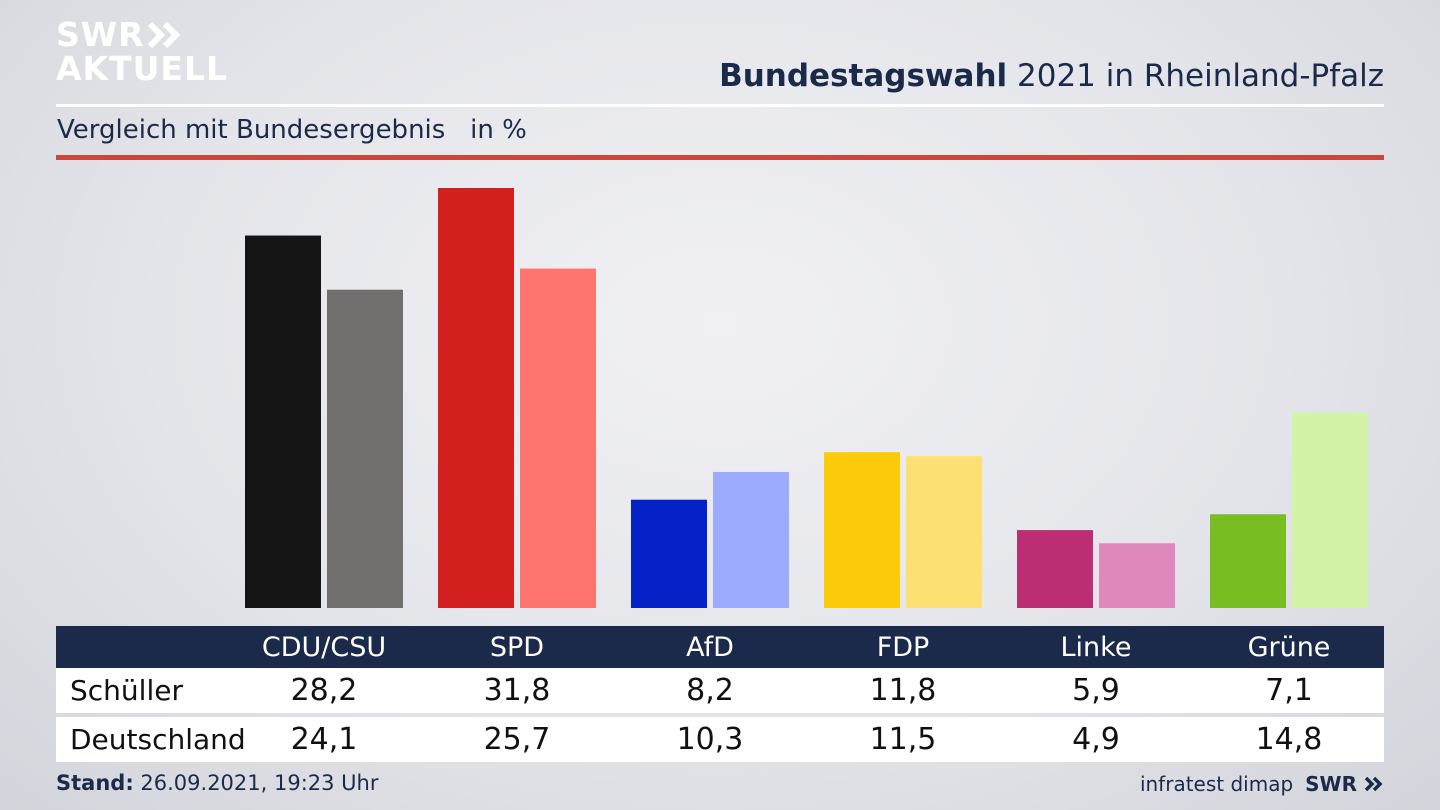 This screenshot has height=810, width=1440. I want to click on timestamp: Stand: 26.09.2021, 19:23 Uhr, so click(217, 783).